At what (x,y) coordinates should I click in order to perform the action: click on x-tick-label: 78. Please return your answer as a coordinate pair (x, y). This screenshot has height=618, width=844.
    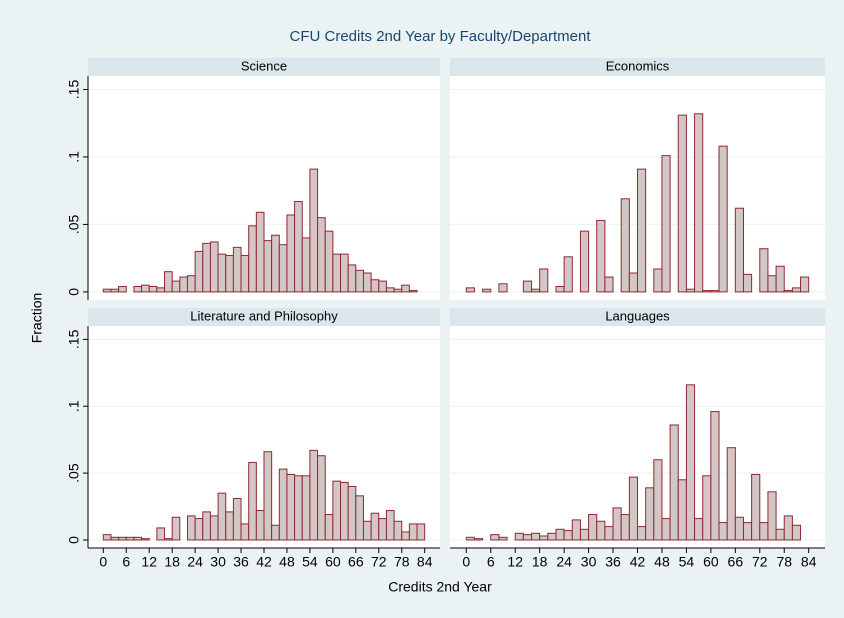
    Looking at the image, I should click on (402, 562).